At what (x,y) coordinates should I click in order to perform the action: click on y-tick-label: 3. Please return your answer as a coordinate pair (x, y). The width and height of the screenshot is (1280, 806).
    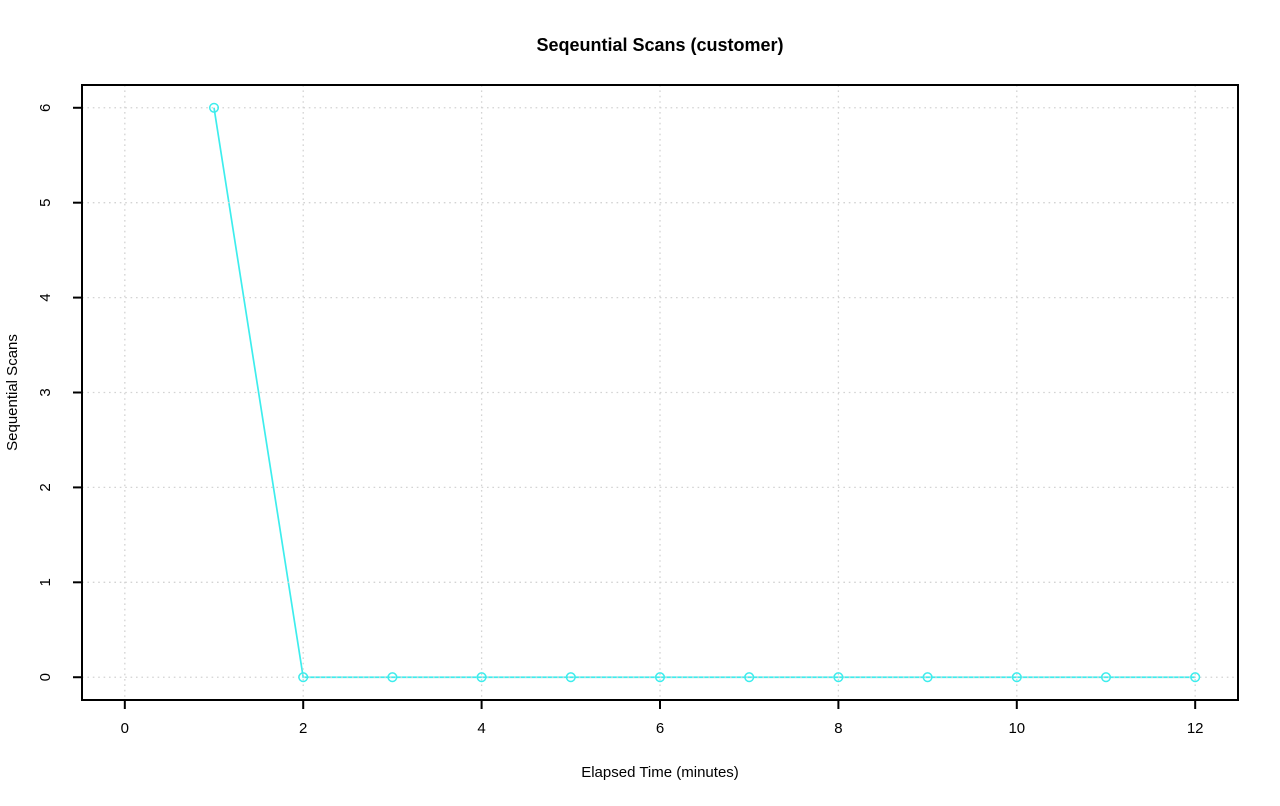
    Looking at the image, I should click on (45, 392).